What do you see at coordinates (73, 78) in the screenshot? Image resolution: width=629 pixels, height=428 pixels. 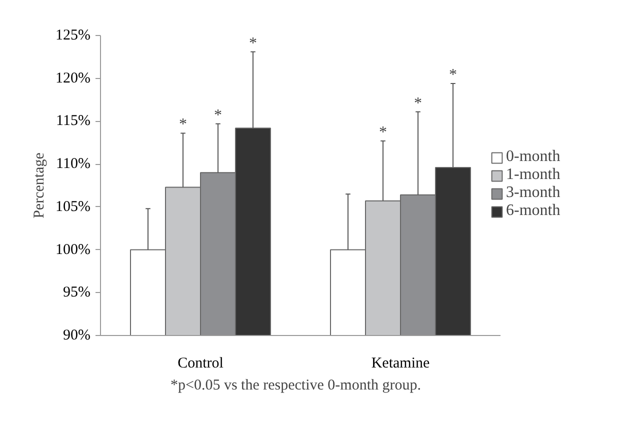 I see `y-tick-label: 120%` at bounding box center [73, 78].